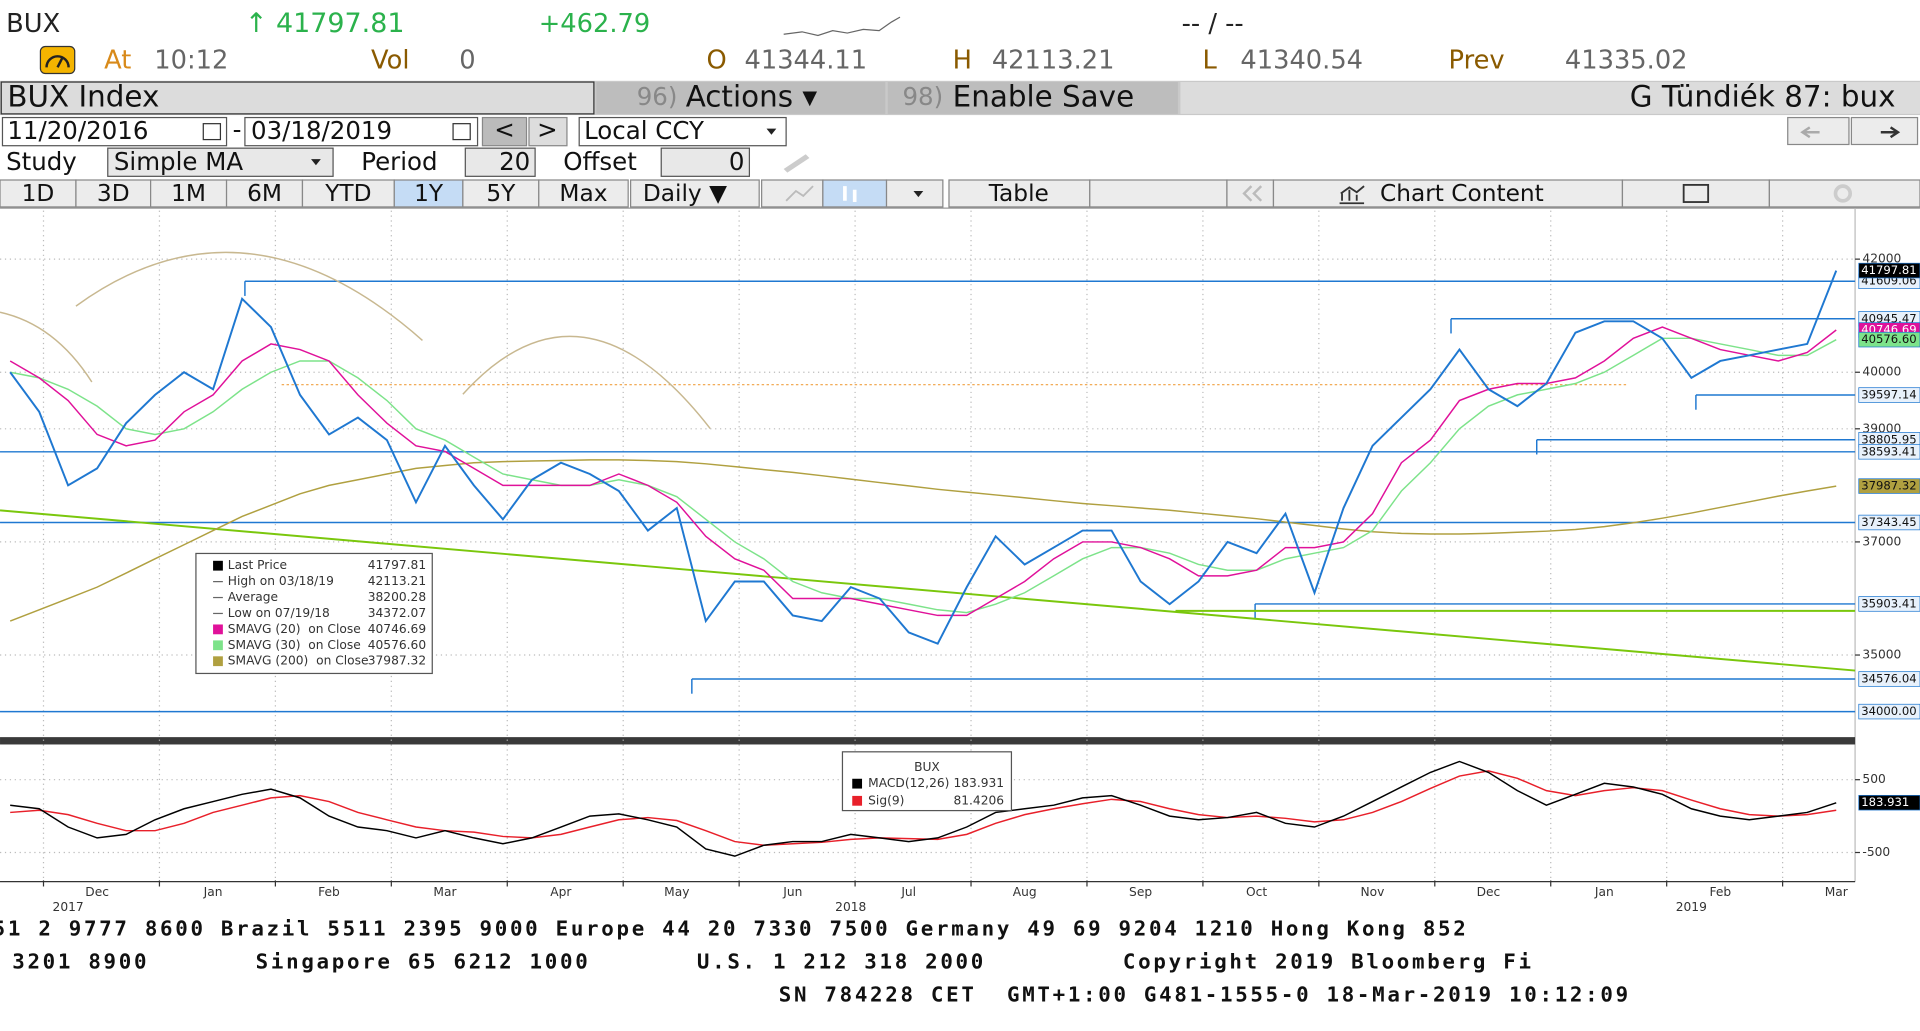  What do you see at coordinates (397, 597) in the screenshot?
I see `legend-value: 38200.28` at bounding box center [397, 597].